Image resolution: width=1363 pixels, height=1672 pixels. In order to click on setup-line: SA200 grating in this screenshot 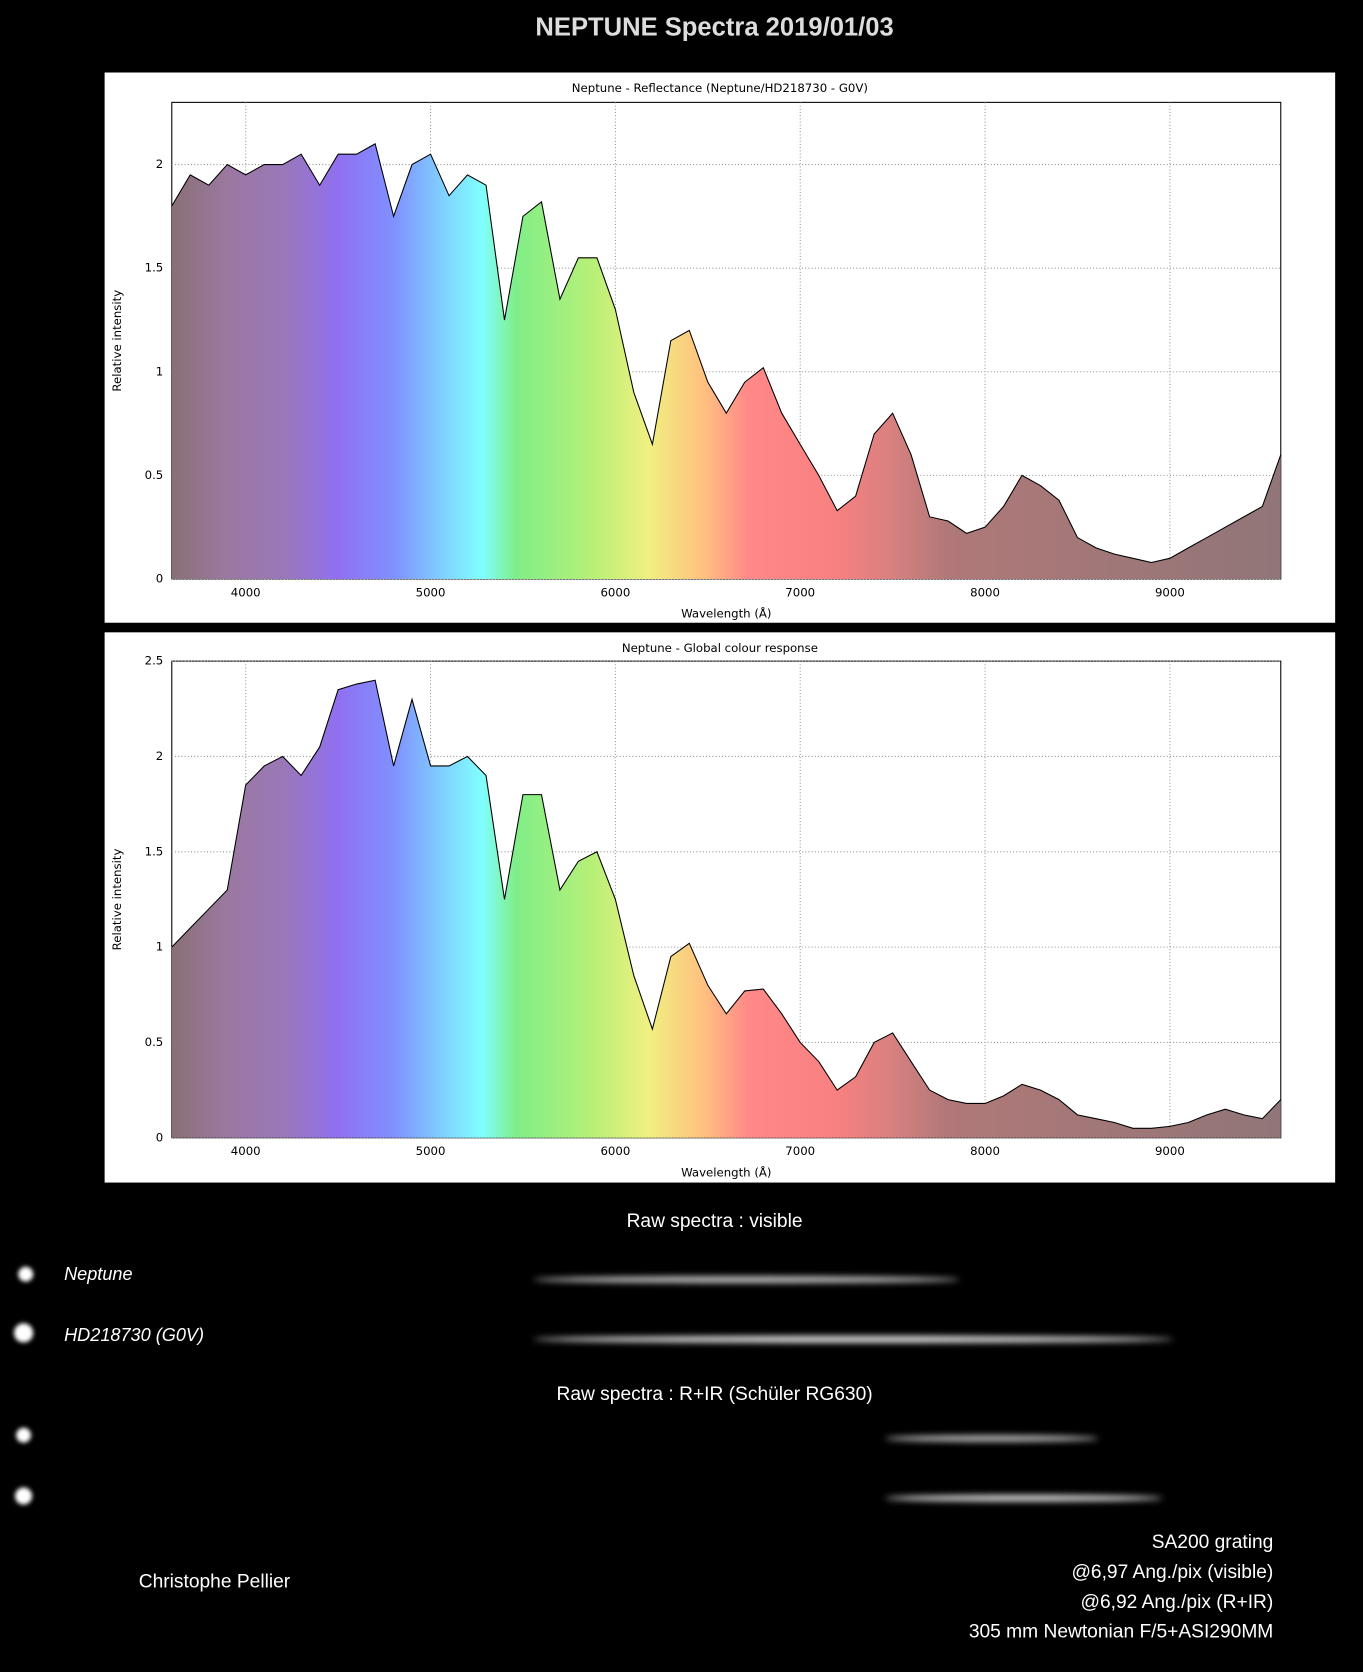, I will do `click(1213, 1542)`.